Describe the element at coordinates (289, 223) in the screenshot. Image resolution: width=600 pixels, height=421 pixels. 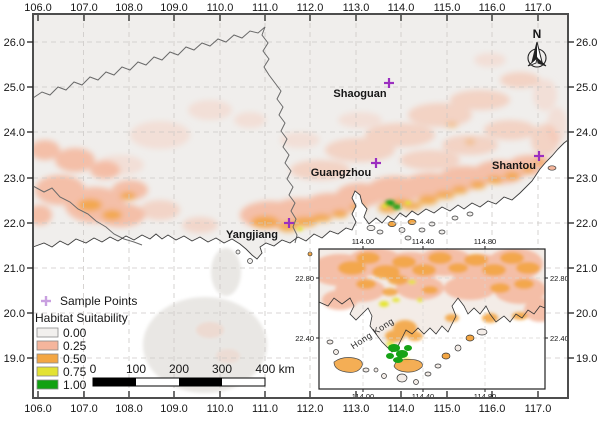
I see `sample-point-yangjiang` at that location.